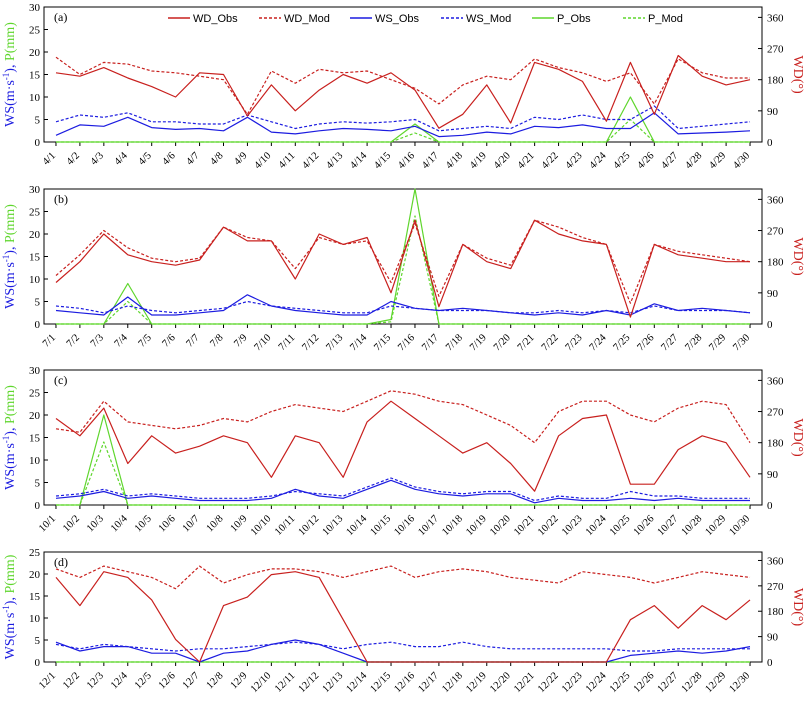 The image size is (807, 720). Describe the element at coordinates (95, 523) in the screenshot. I see `x-tick-label: 10/3` at that location.